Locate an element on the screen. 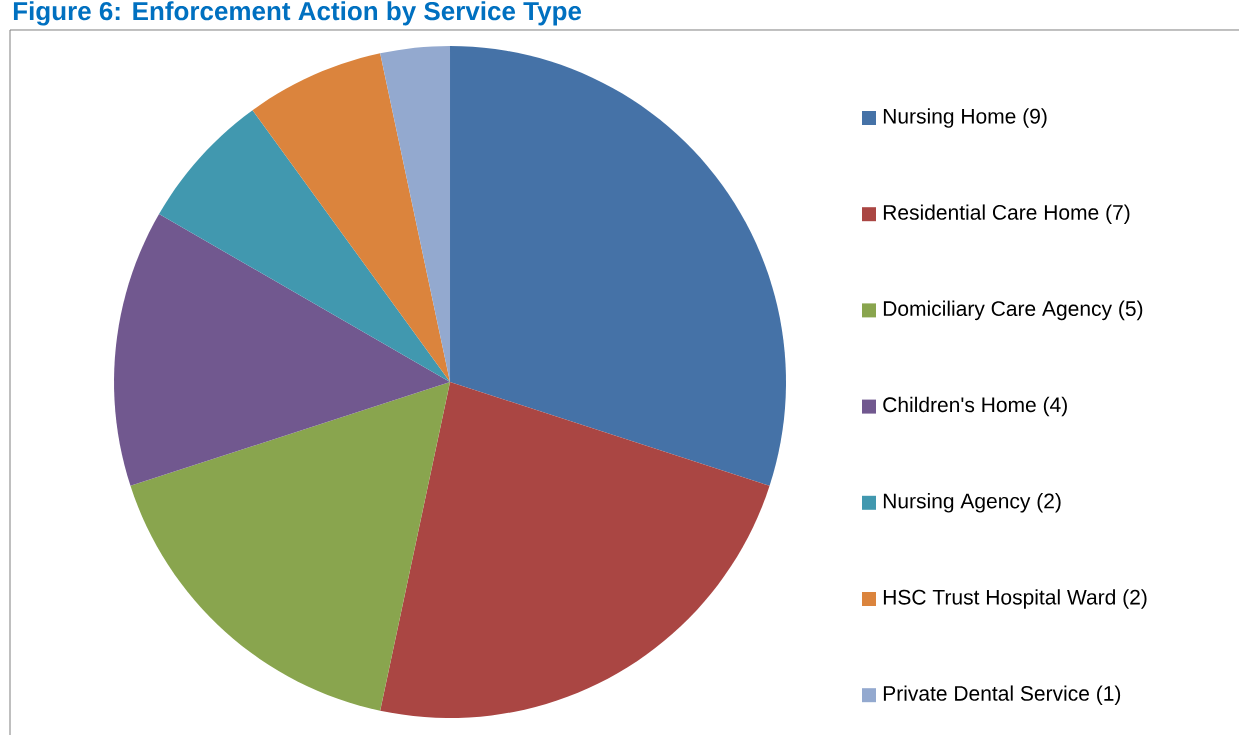 Image resolution: width=1239 pixels, height=735 pixels. legend-label: HSC Trust Hospital Ward (2) is located at coordinates (1015, 599).